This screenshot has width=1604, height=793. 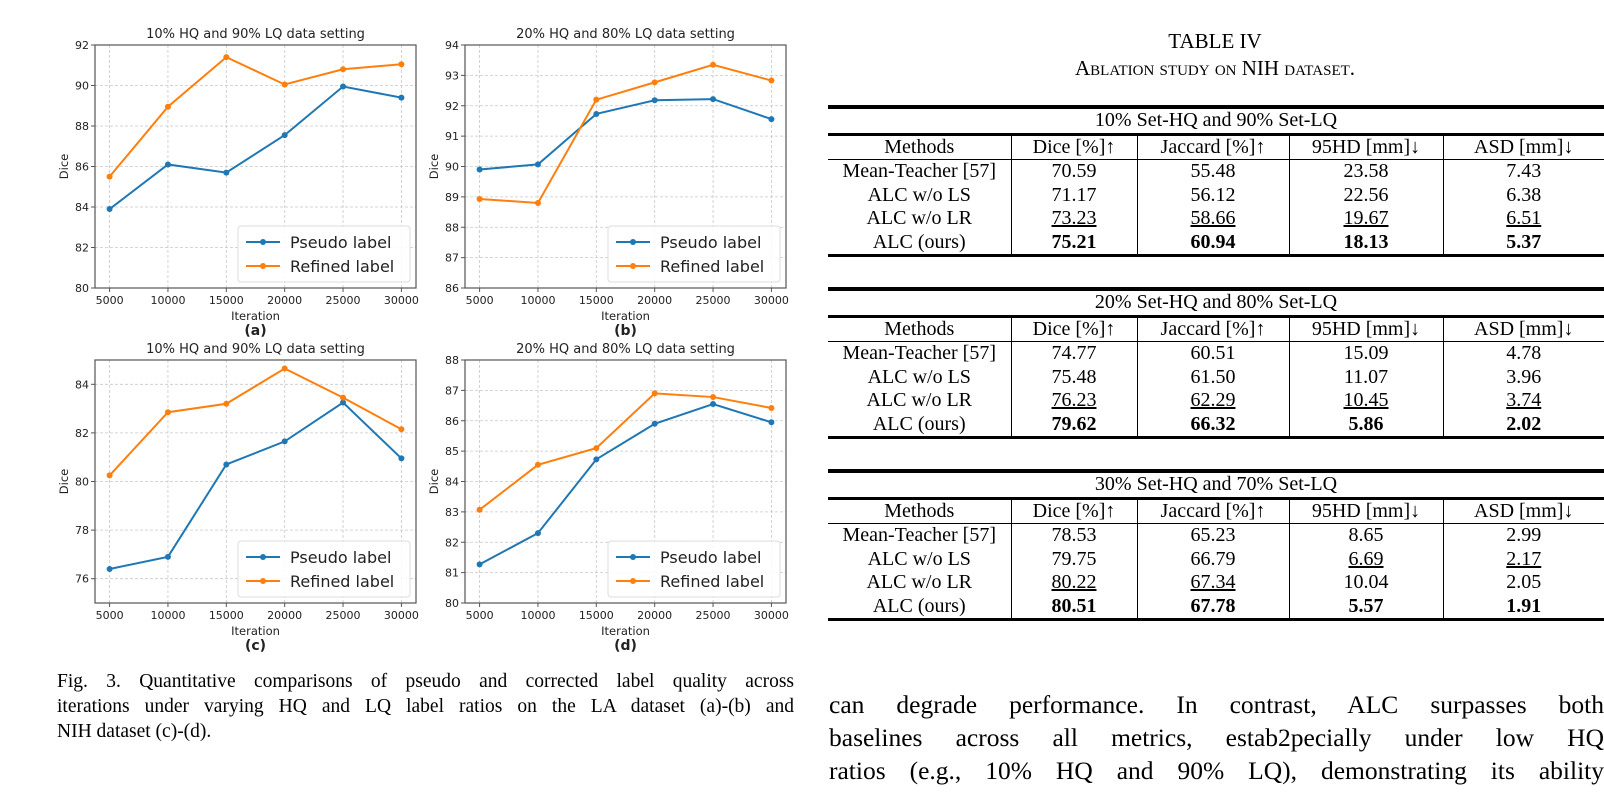 I want to click on y-tick-label: 86, so click(x=82, y=167).